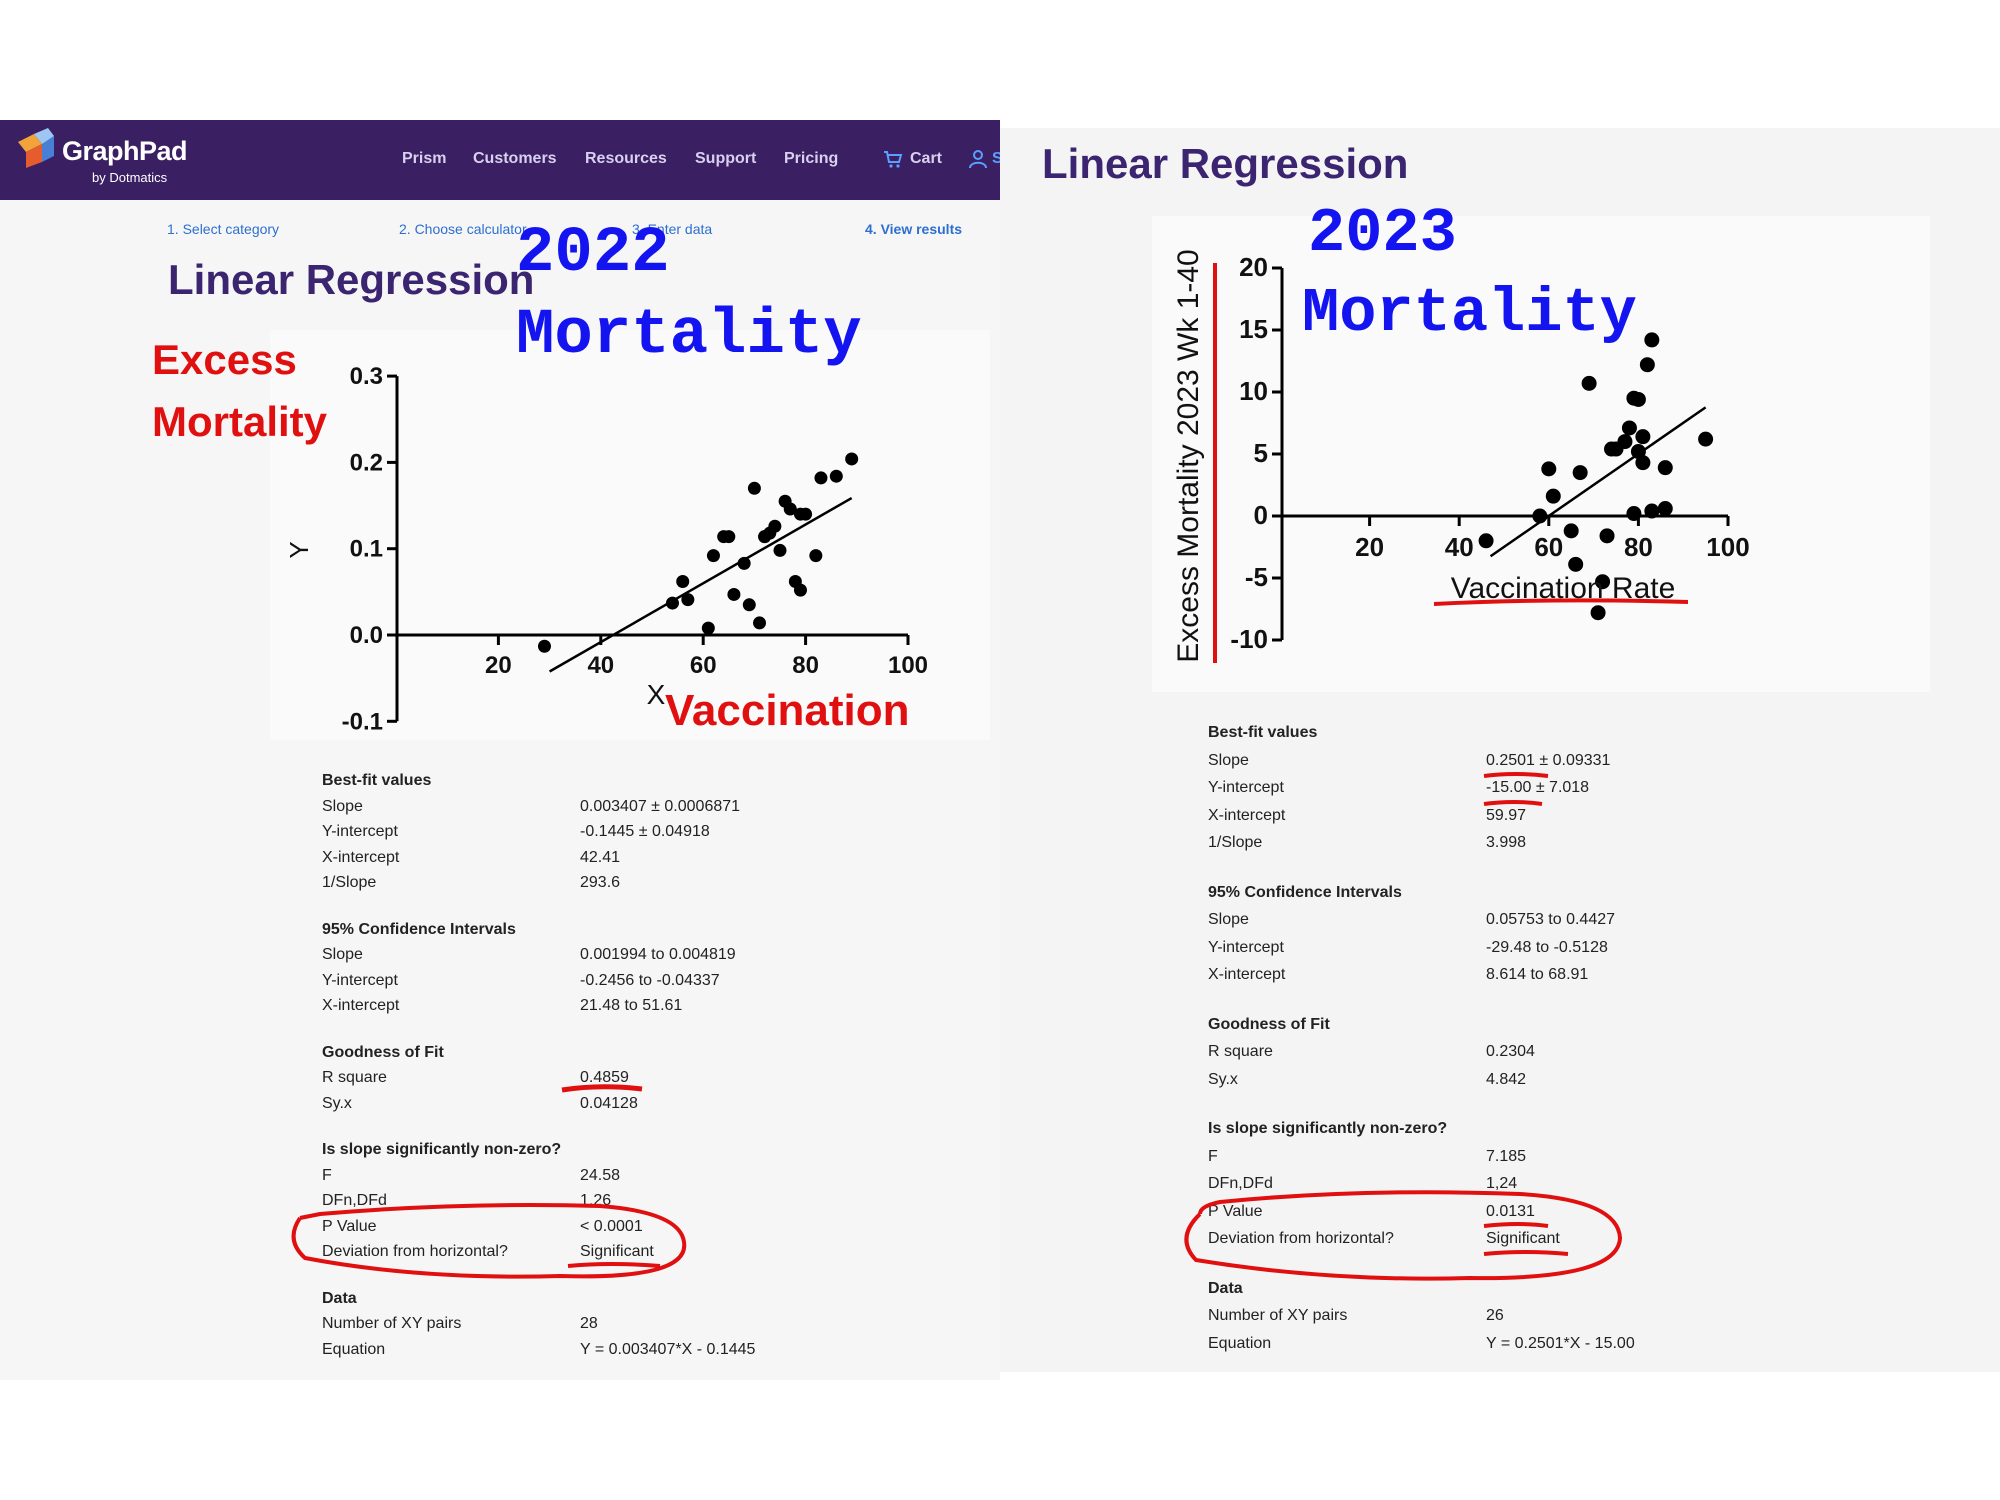 This screenshot has width=2000, height=1500. What do you see at coordinates (626, 158) in the screenshot?
I see `nav-resources: Resources` at bounding box center [626, 158].